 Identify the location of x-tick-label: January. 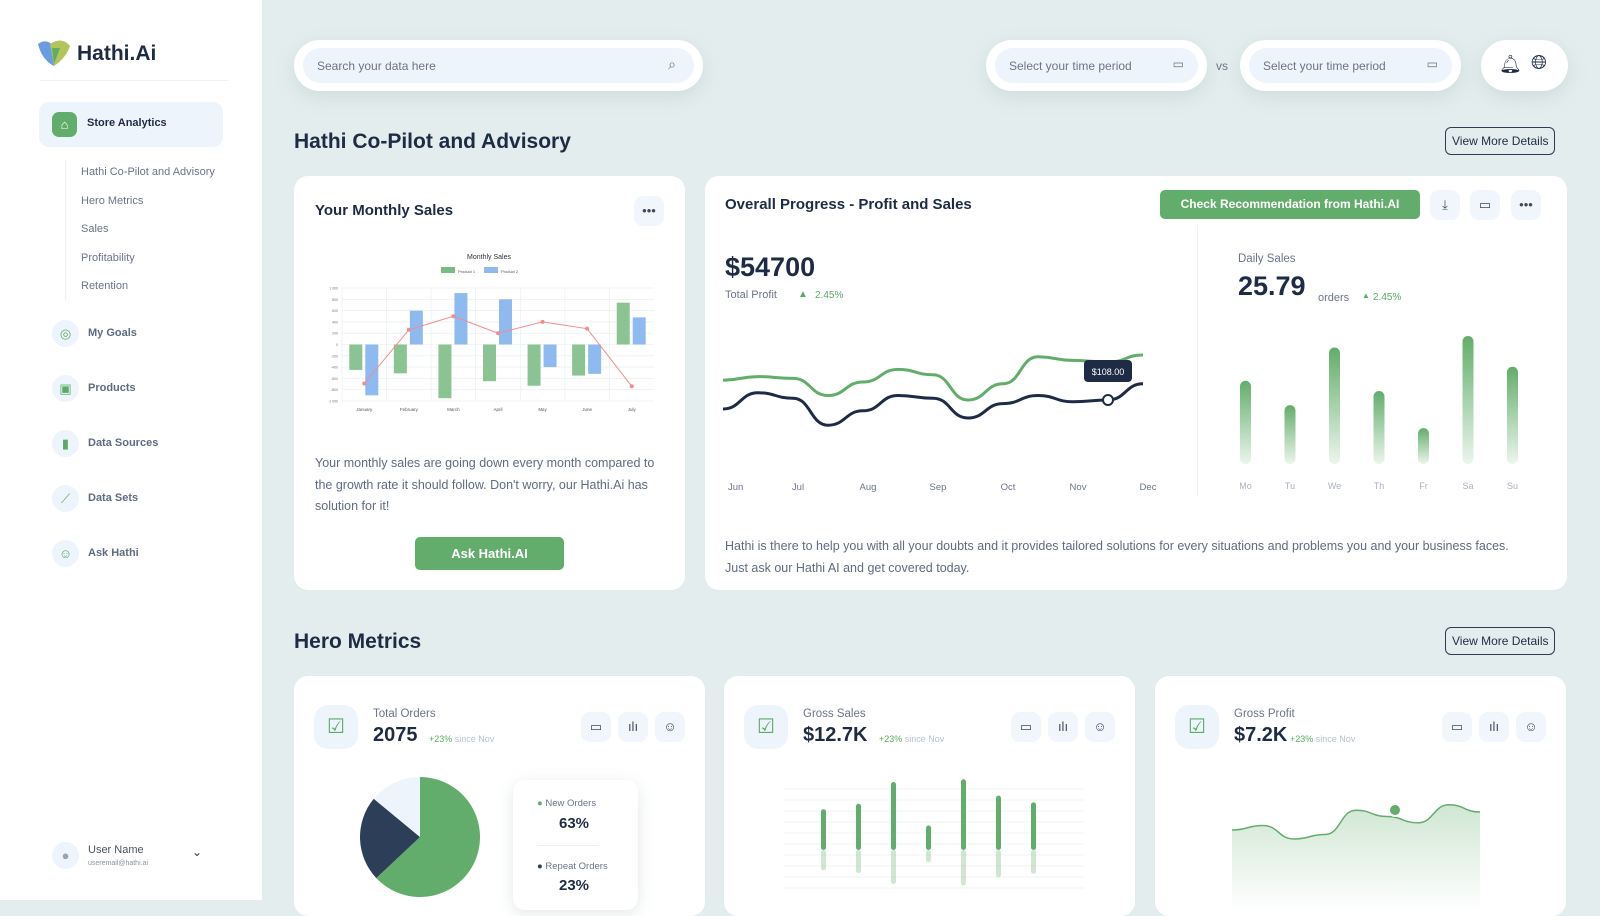
(364, 409).